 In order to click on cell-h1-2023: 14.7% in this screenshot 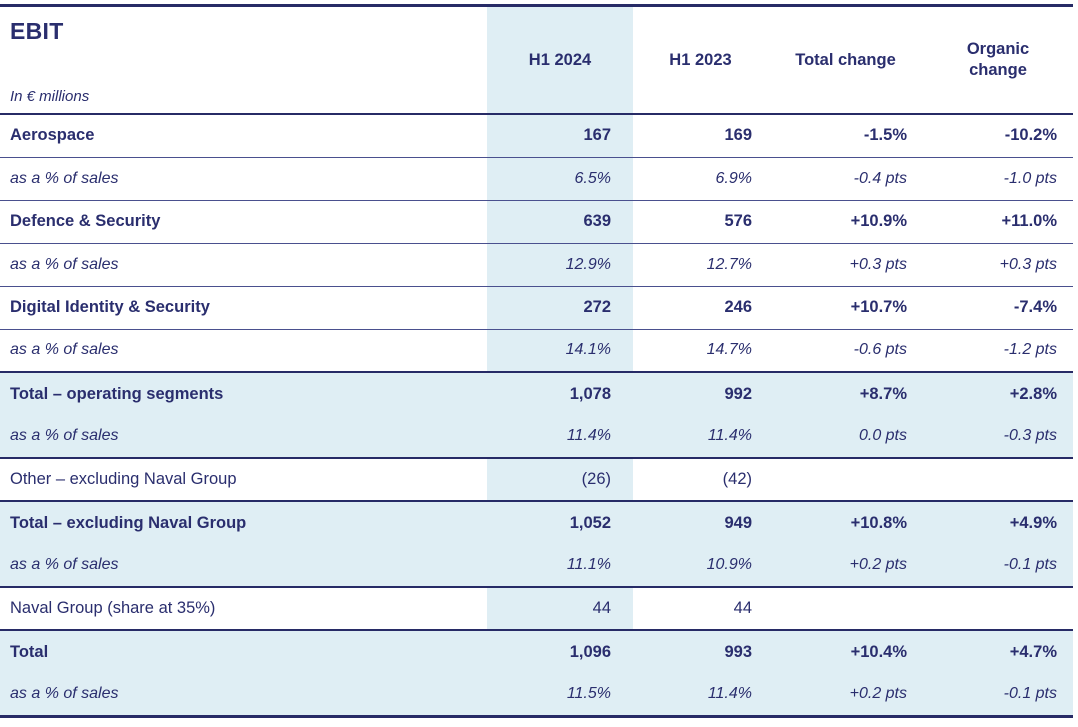, I will do `click(729, 350)`.